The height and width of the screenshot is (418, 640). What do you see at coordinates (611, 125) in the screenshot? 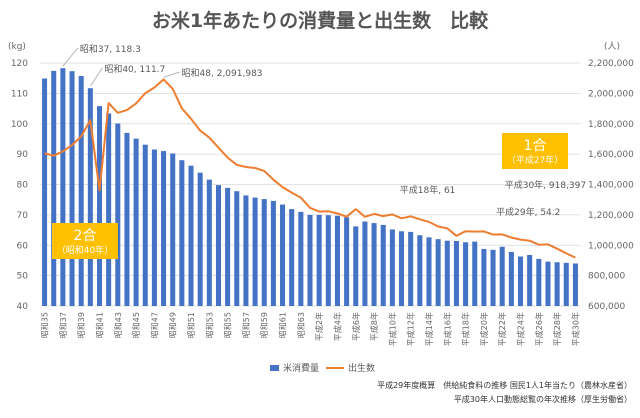
I see `right-tick-label: 1,800,000` at bounding box center [611, 125].